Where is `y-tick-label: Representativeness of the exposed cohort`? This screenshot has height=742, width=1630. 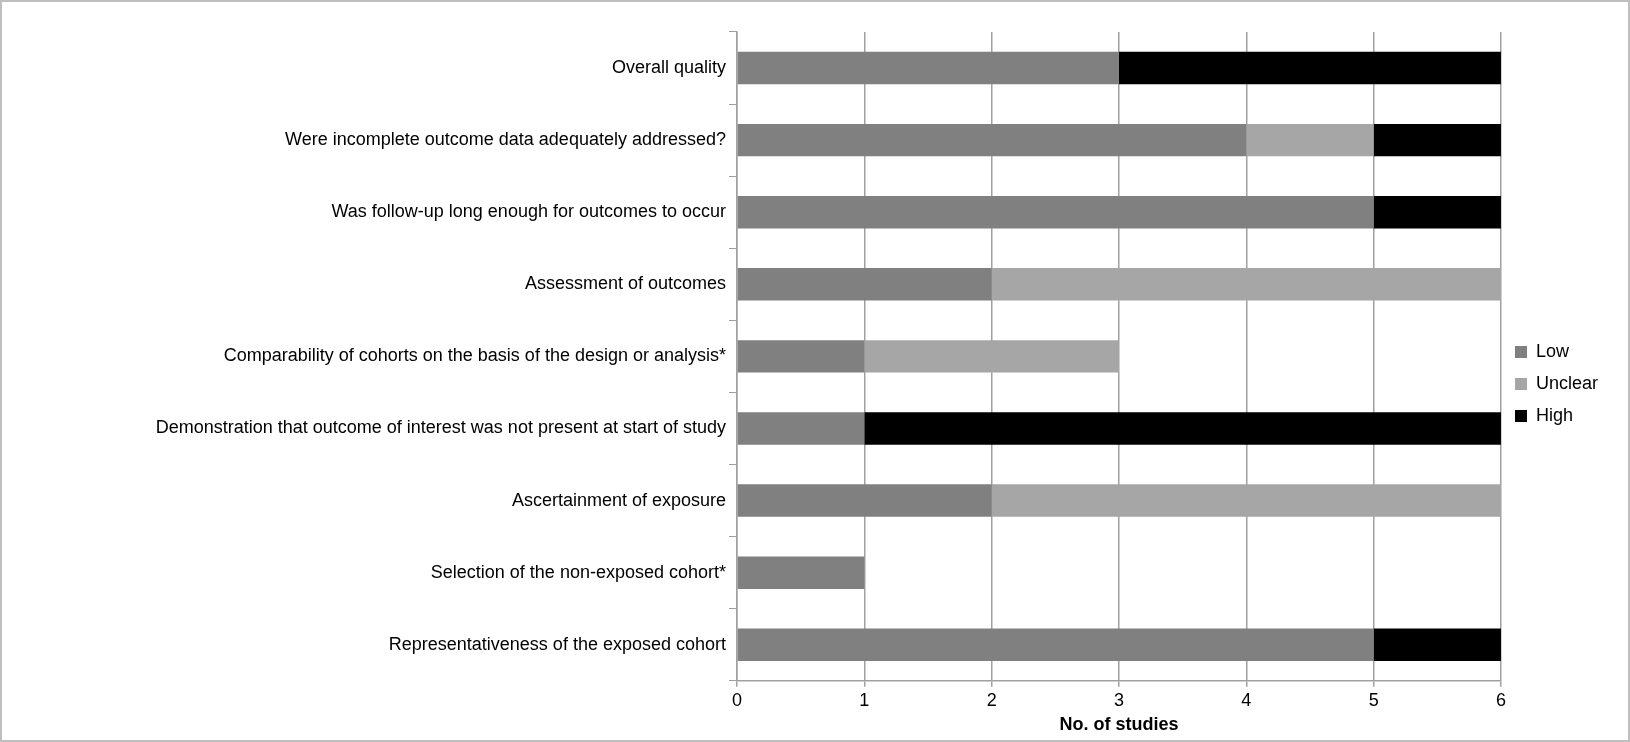
y-tick-label: Representativeness of the exposed cohort is located at coordinates (557, 643).